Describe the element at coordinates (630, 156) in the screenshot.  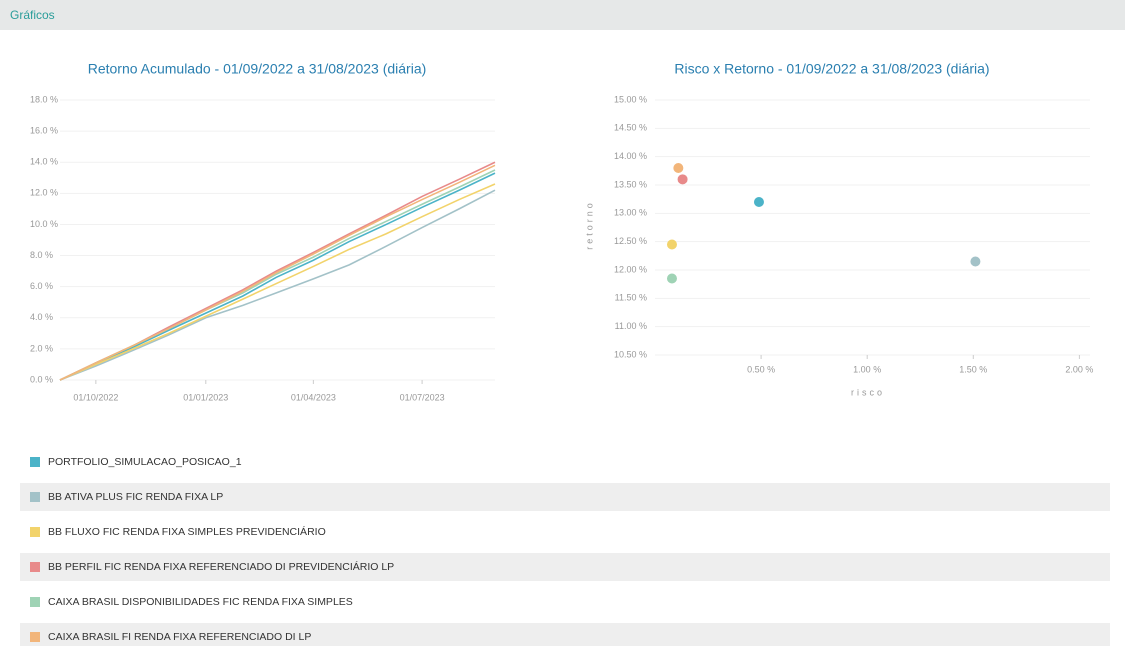
I see `y-tick-label: 14.00 %` at that location.